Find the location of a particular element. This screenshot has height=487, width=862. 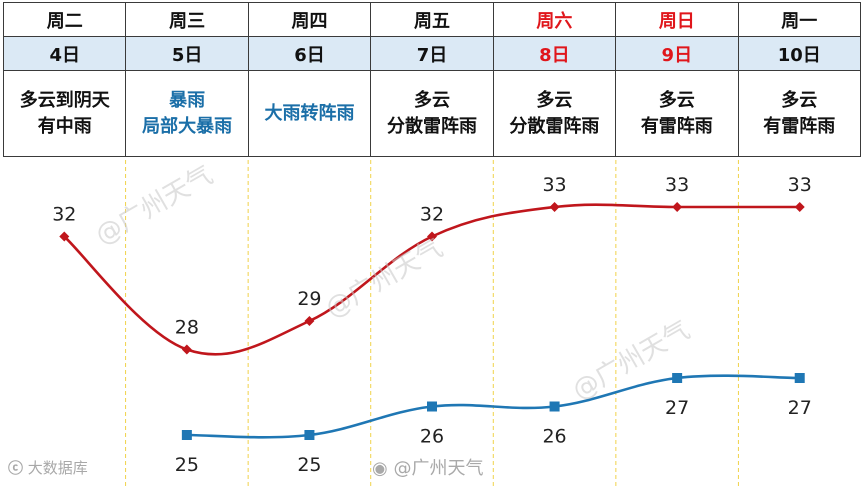

footer-left-text: 大数据库 is located at coordinates (57, 468).